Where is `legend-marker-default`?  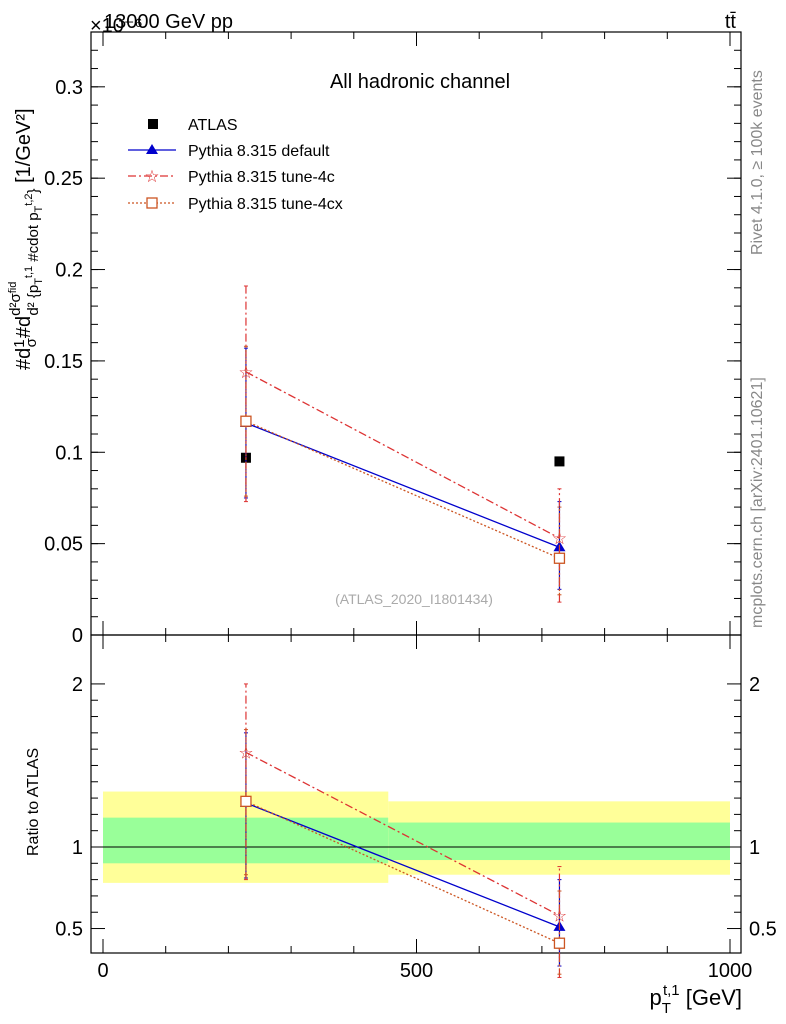 legend-marker-default is located at coordinates (152, 149).